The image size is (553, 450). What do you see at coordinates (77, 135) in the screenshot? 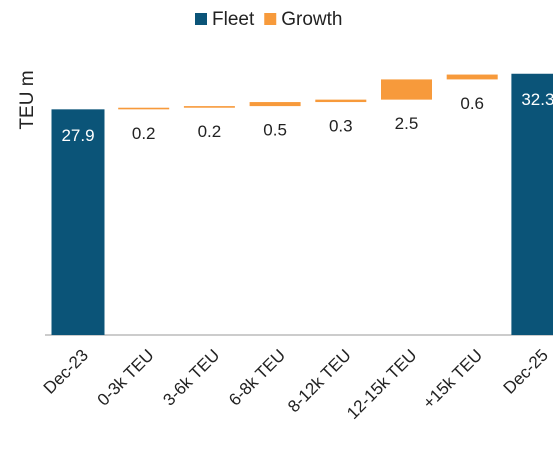
I see `data-label: 27.9` at bounding box center [77, 135].